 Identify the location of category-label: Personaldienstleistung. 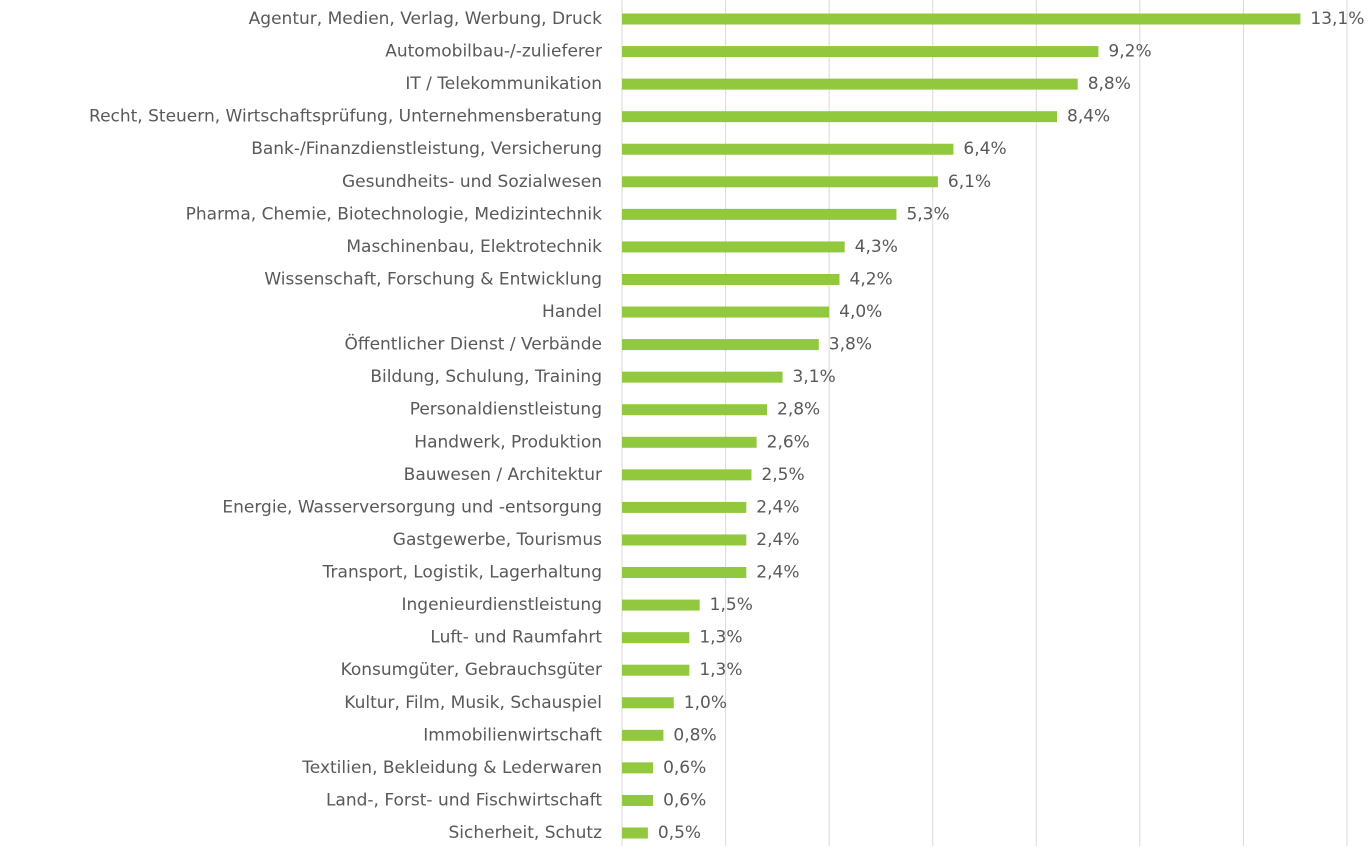
(506, 410).